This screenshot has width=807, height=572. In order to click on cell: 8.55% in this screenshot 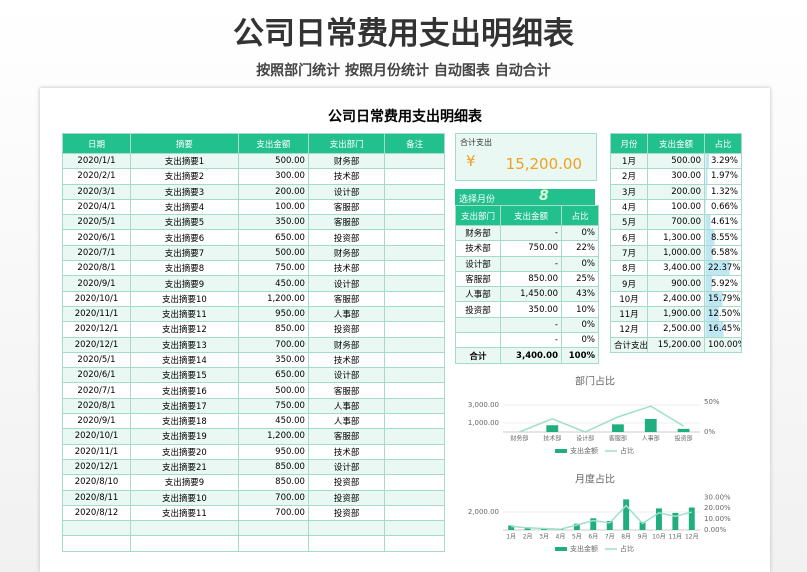, I will do `click(723, 237)`.